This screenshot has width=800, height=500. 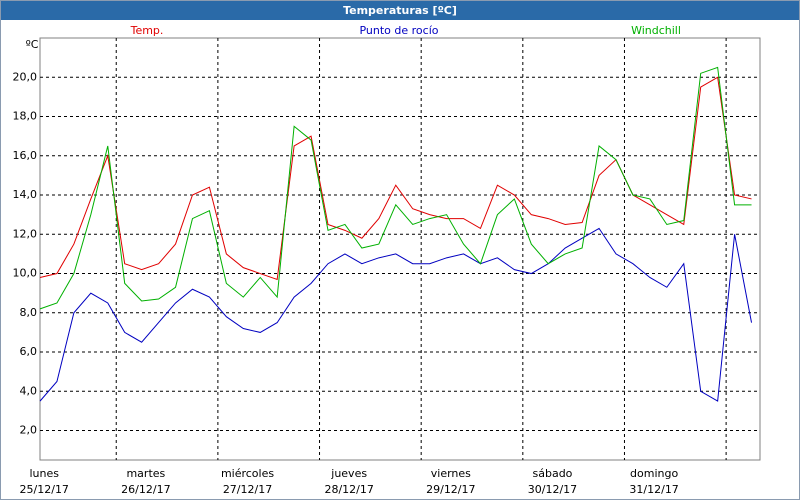 I want to click on y-tick-label: 4,0, so click(x=29, y=390).